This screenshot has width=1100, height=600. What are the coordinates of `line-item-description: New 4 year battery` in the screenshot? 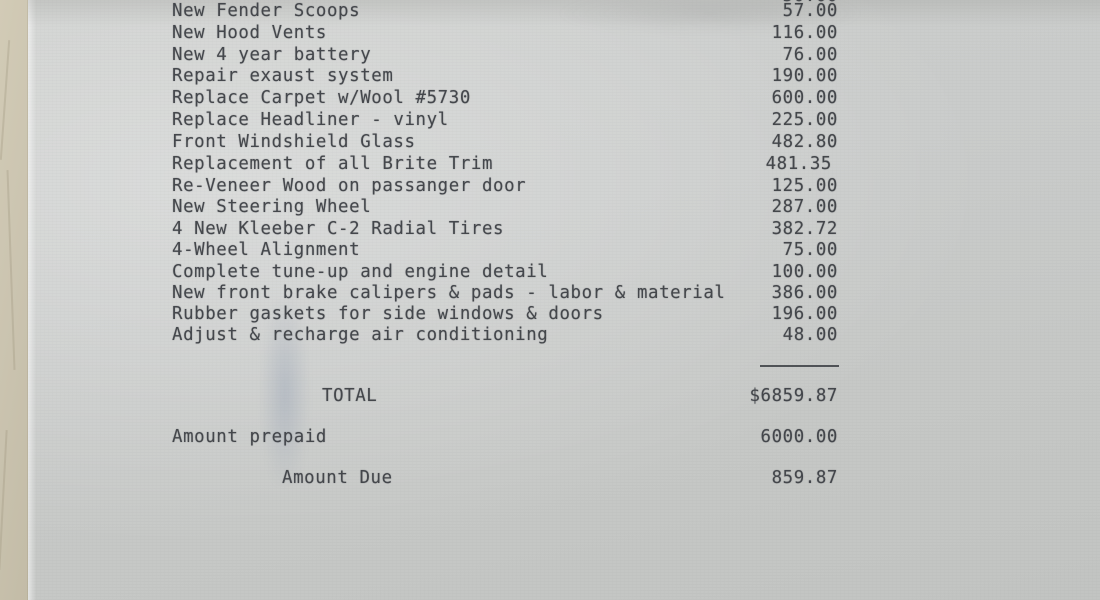 It's located at (272, 55).